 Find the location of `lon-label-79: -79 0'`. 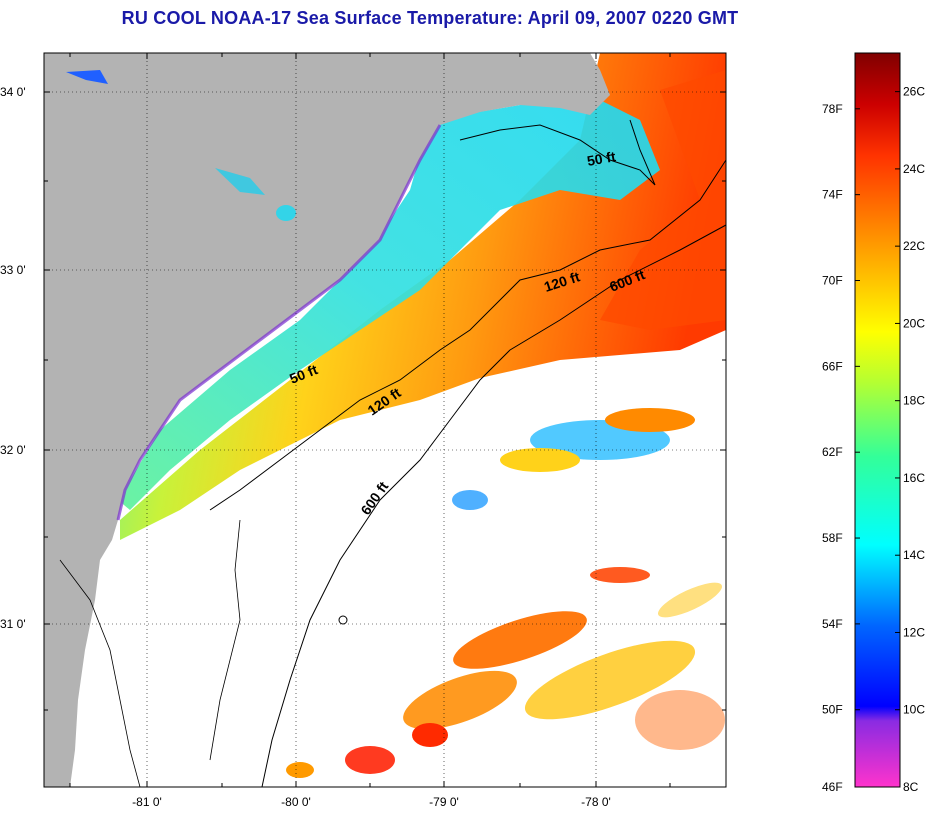

lon-label-79: -79 0' is located at coordinates (444, 802).